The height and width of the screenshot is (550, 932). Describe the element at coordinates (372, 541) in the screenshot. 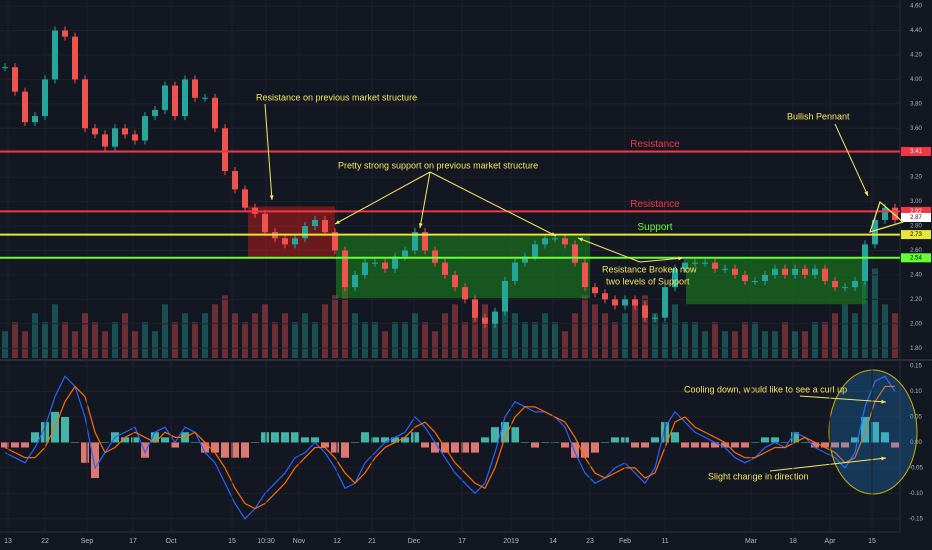

I see `x-tick-label: 21` at that location.